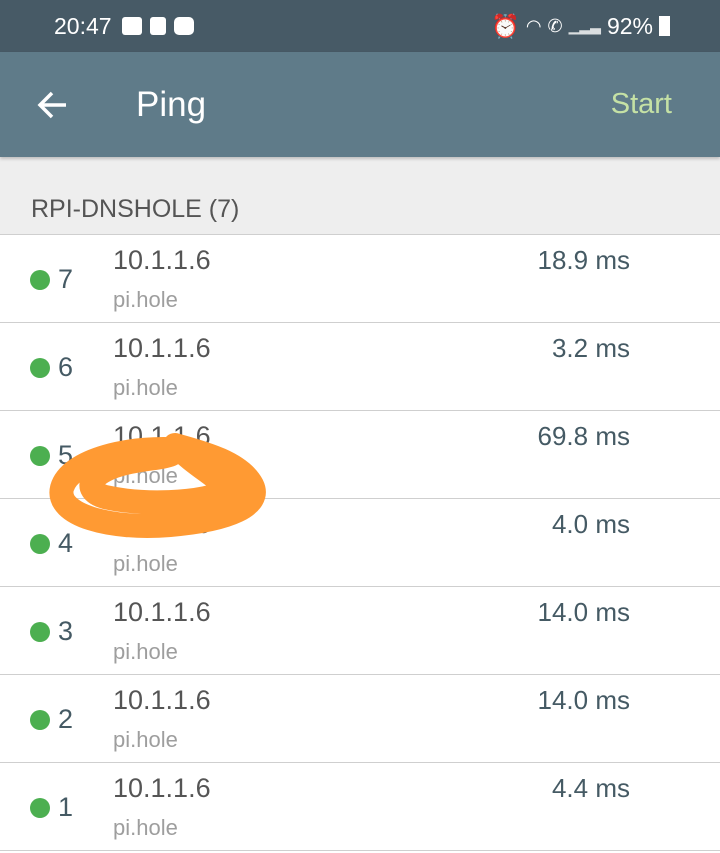  What do you see at coordinates (360, 279) in the screenshot?
I see `ping-result-row: 7 10.1.1.6 pi.hole 18.9 ms` at bounding box center [360, 279].